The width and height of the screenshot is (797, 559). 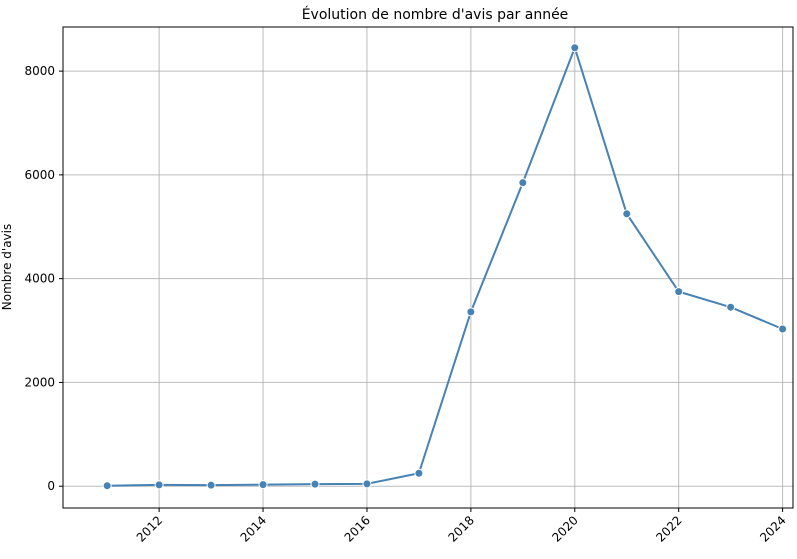 What do you see at coordinates (772, 528) in the screenshot?
I see `x-tick-label: 2024` at bounding box center [772, 528].